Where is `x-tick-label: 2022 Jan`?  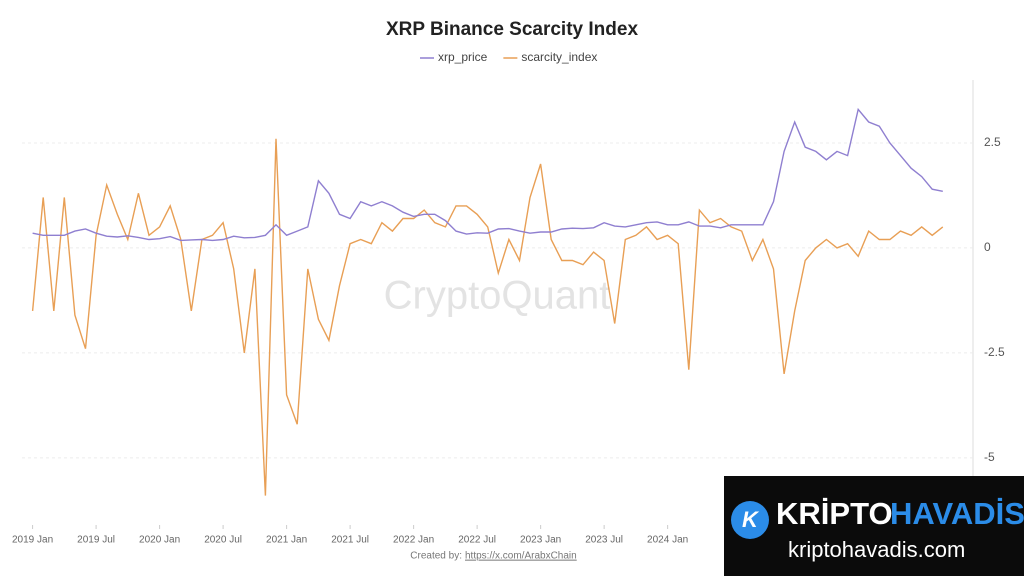
x-tick-label: 2022 Jan is located at coordinates (413, 540).